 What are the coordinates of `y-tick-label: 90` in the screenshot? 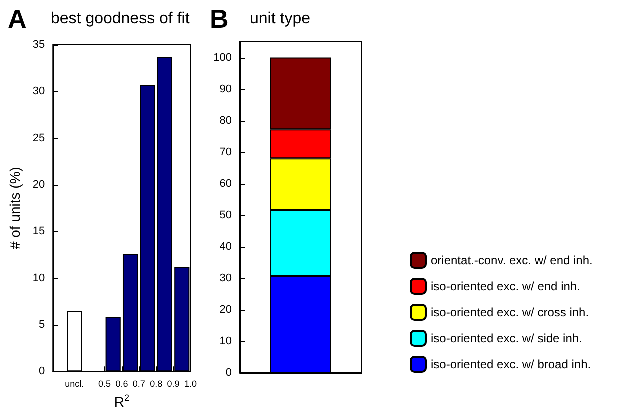 It's located at (226, 89).